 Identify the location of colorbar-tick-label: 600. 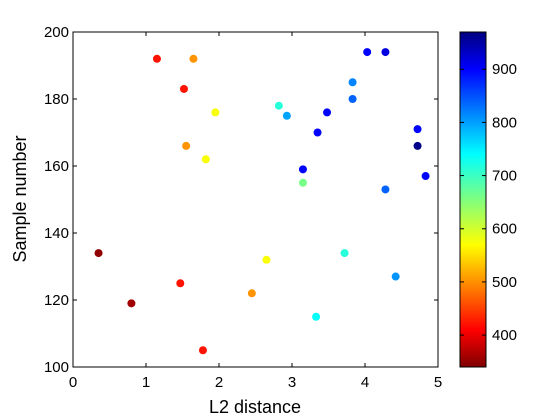
(504, 229).